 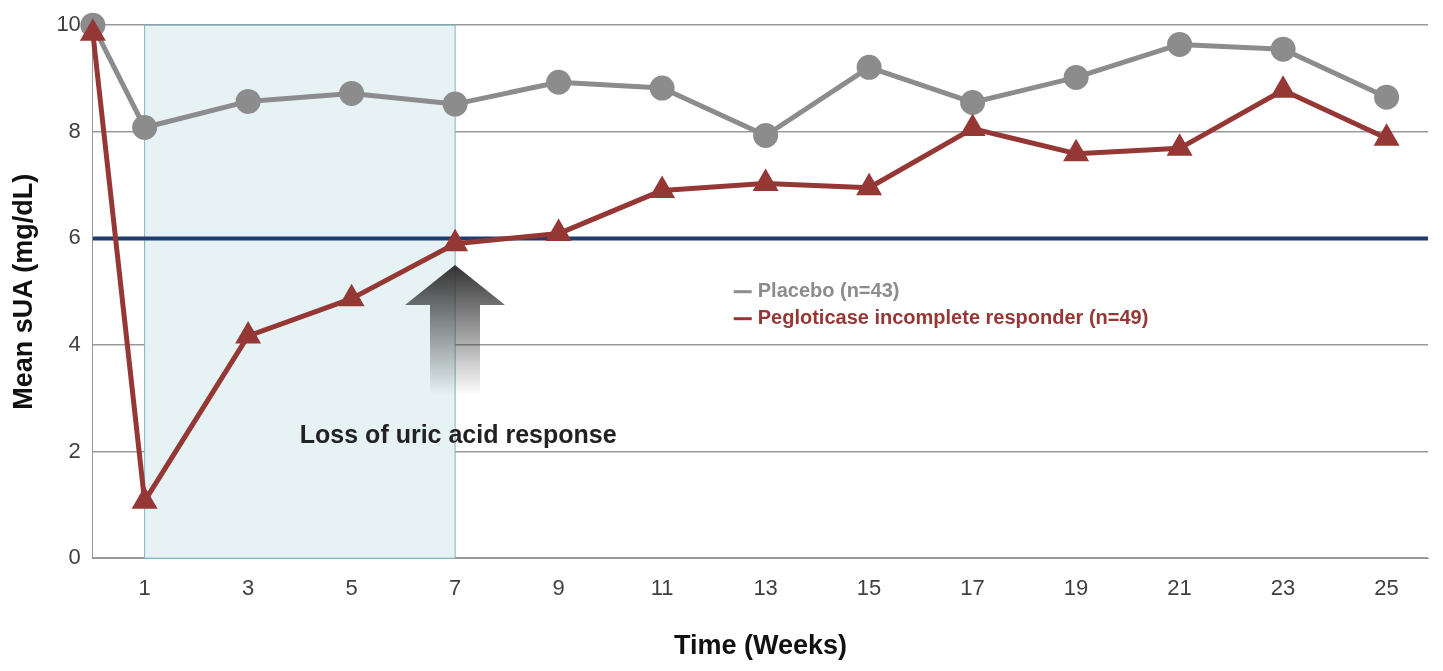 I want to click on x-tick-label: 13, so click(x=765, y=588).